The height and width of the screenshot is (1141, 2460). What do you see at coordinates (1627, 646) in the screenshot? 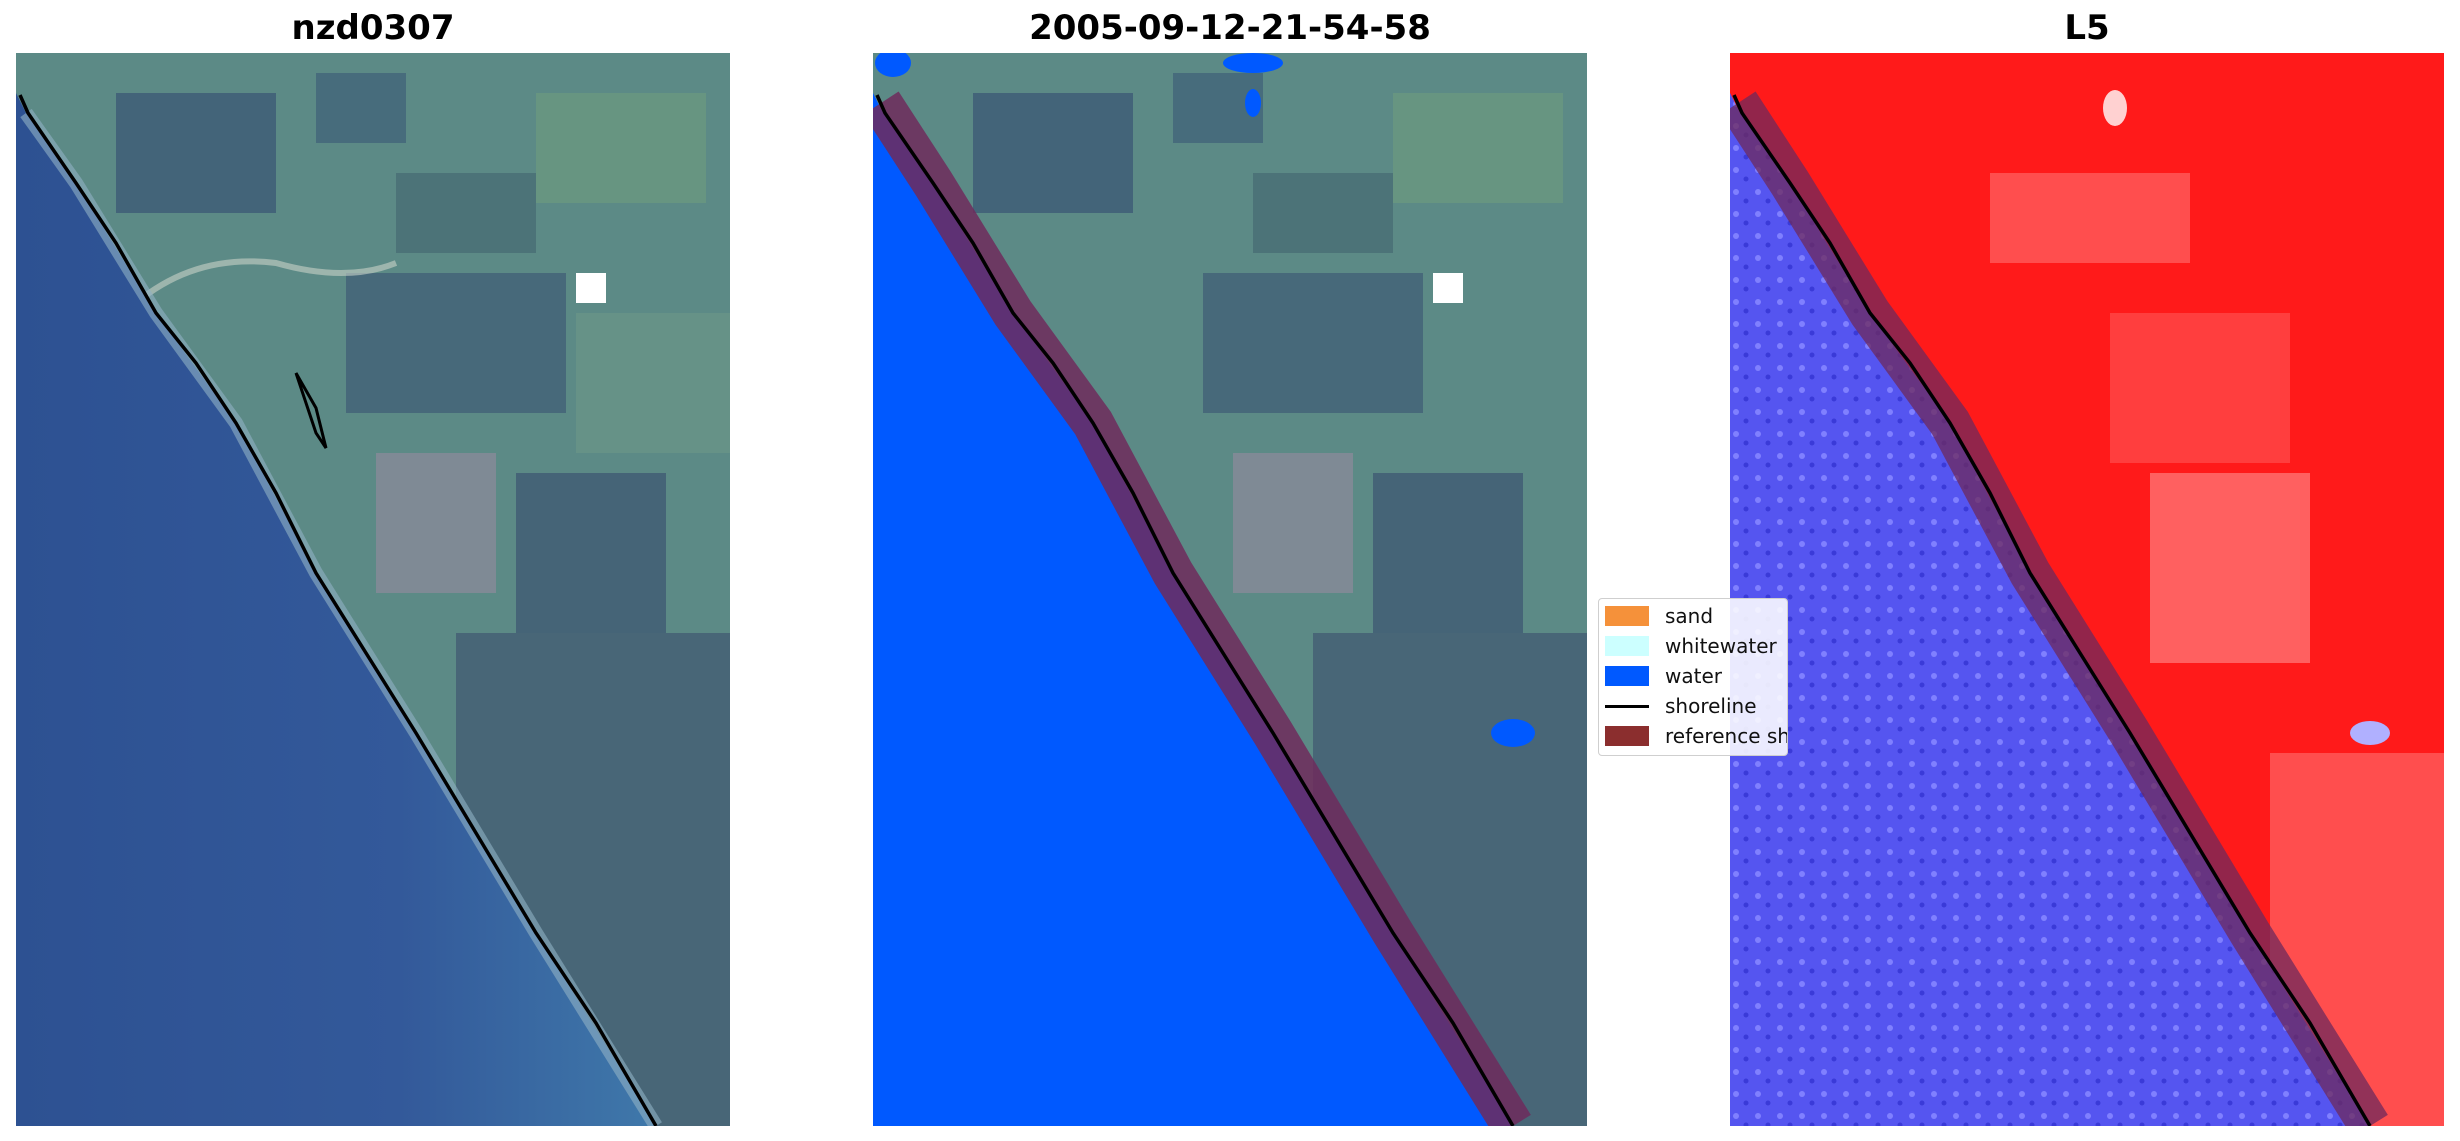
I see `whitewater-swatch` at bounding box center [1627, 646].